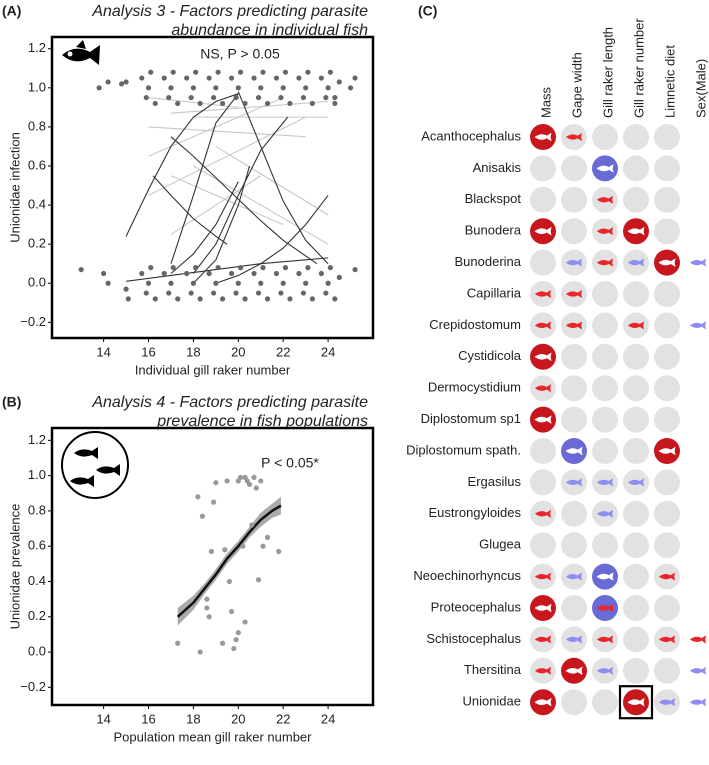 The width and height of the screenshot is (709, 765). I want to click on chart-title: Analysis 4 - Factors predicting parasite, so click(229, 402).